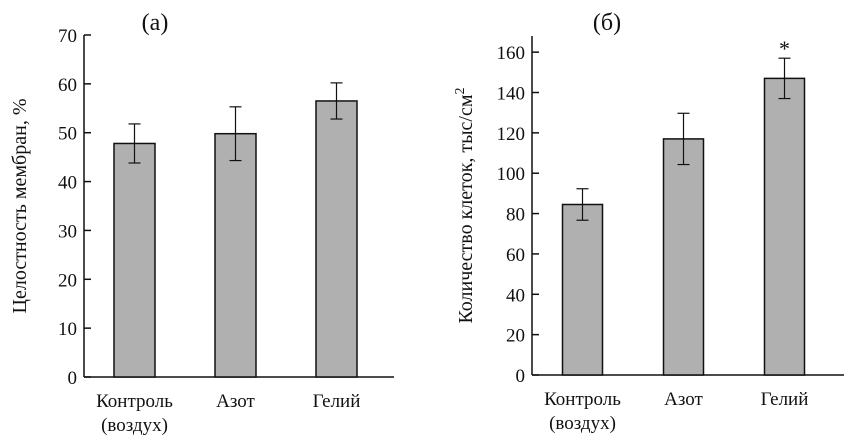 The image size is (844, 439). Describe the element at coordinates (515, 215) in the screenshot. I see `y-tick-label: 80` at that location.